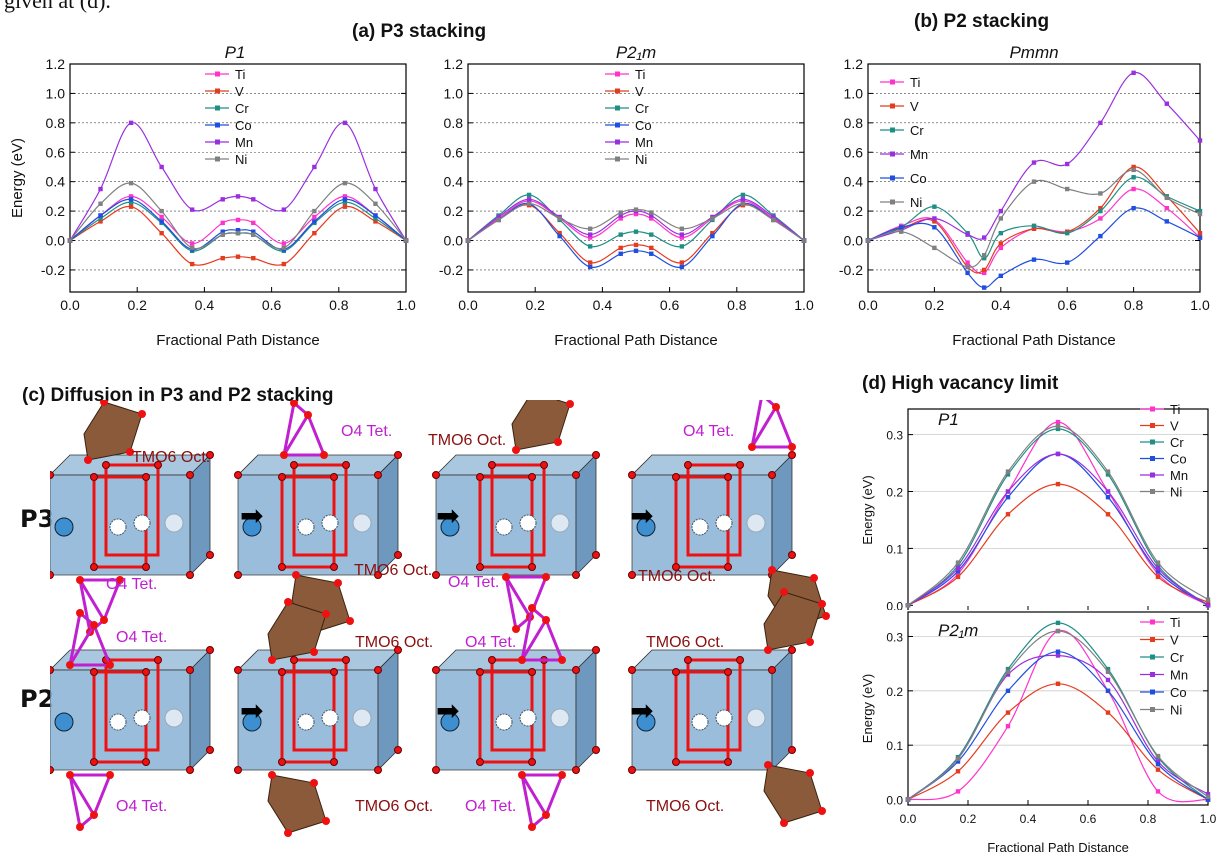 The image size is (1221, 859). Describe the element at coordinates (314, 217) in the screenshot. I see `data-point-ti` at that location.